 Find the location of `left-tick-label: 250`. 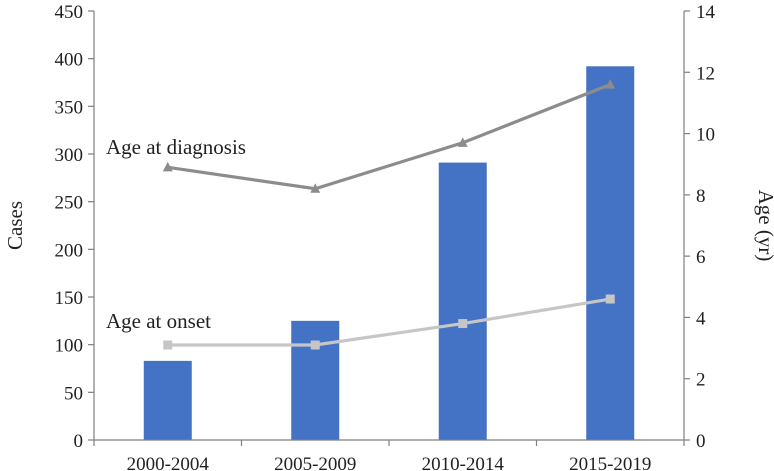

left-tick-label: 250 is located at coordinates (69, 203).